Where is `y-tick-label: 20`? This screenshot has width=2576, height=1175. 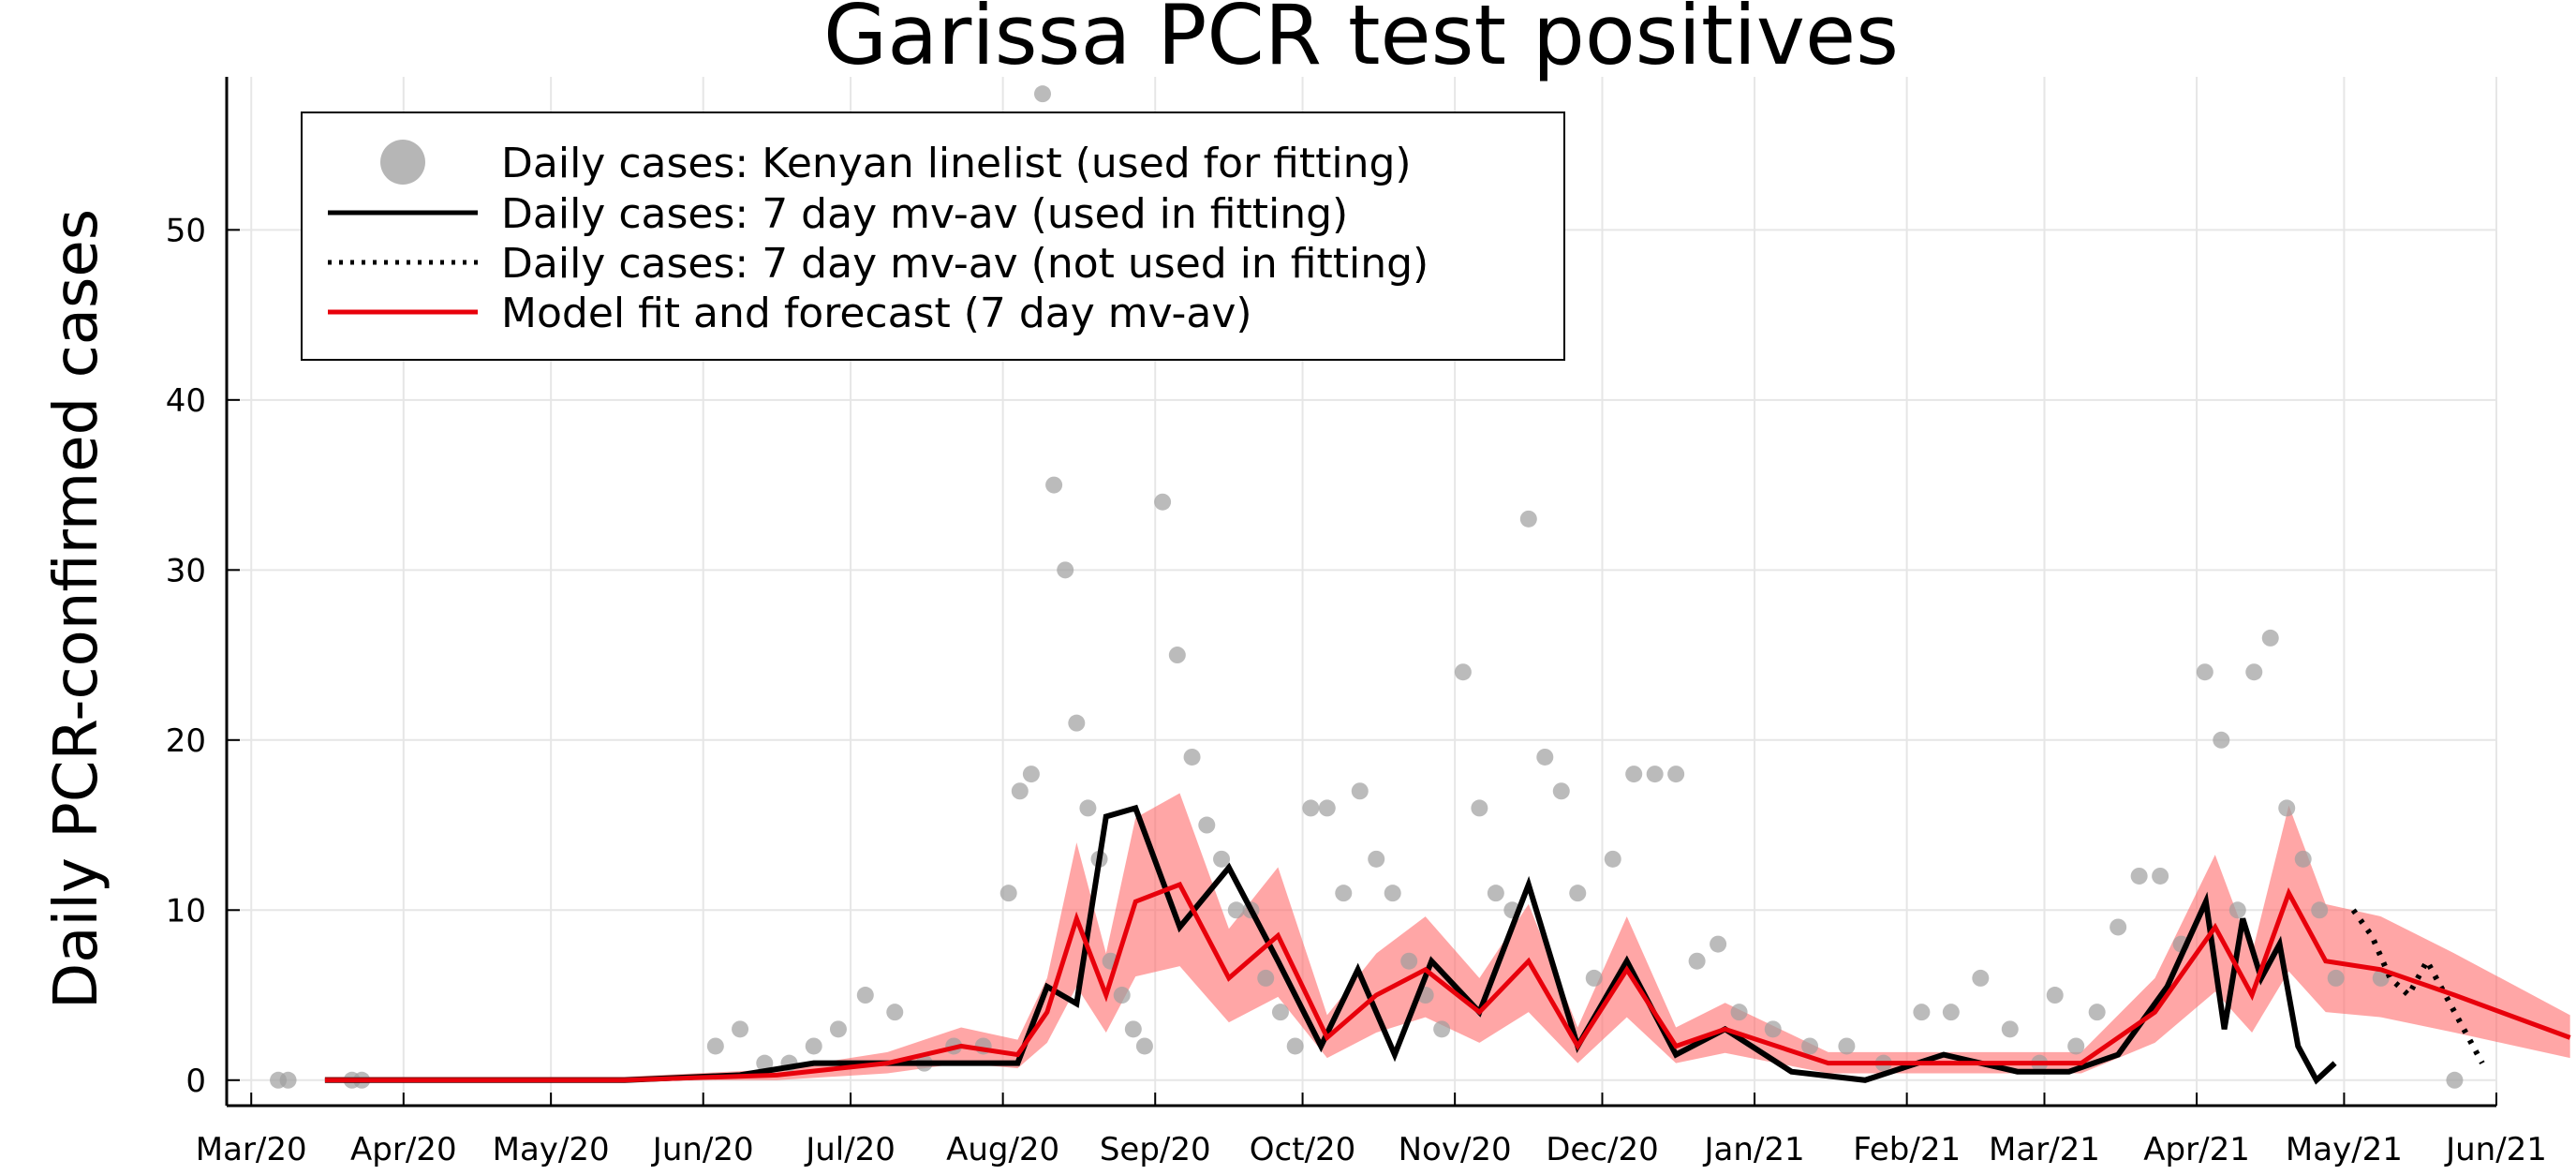
y-tick-label: 20 is located at coordinates (186, 741).